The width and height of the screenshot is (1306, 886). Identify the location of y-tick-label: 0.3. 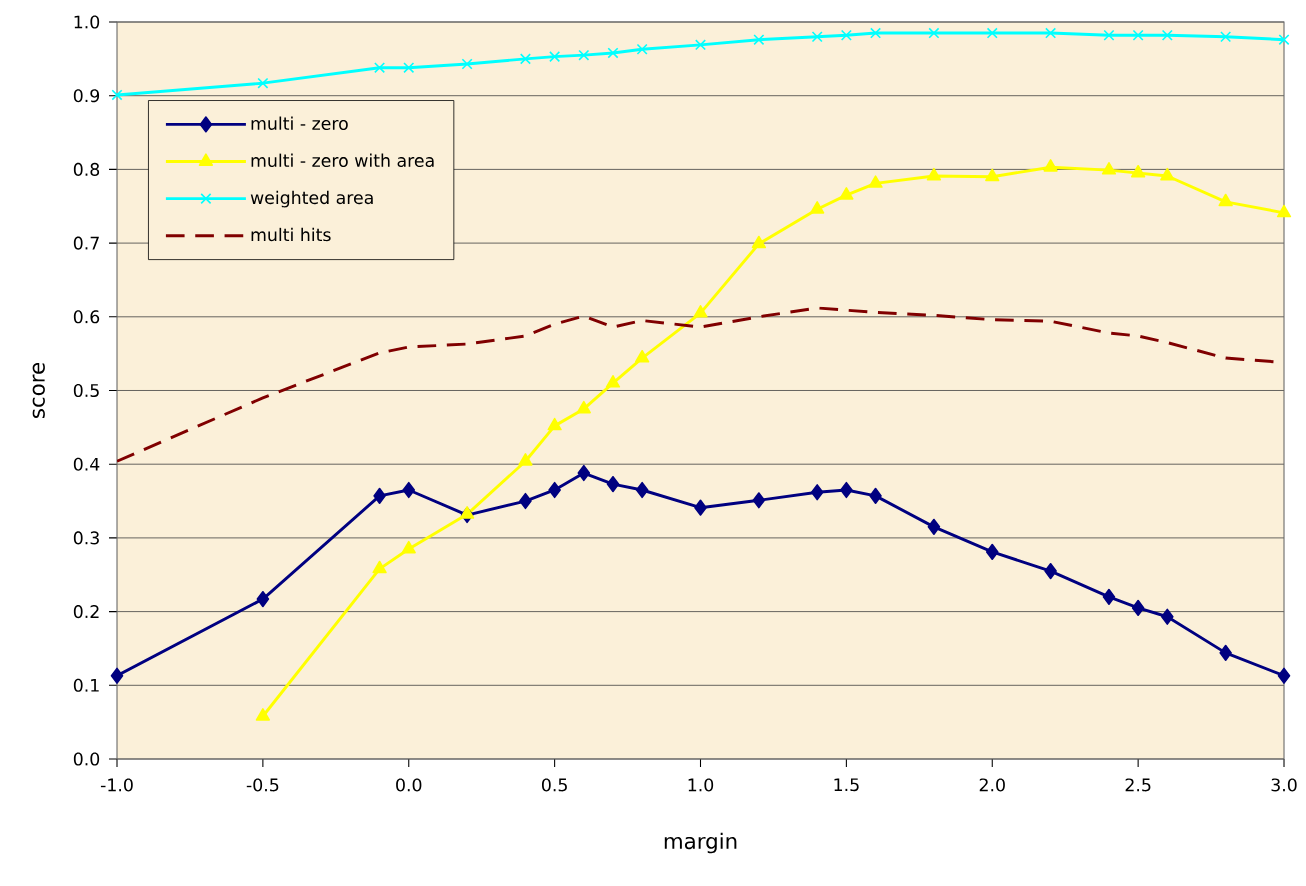
(86, 538).